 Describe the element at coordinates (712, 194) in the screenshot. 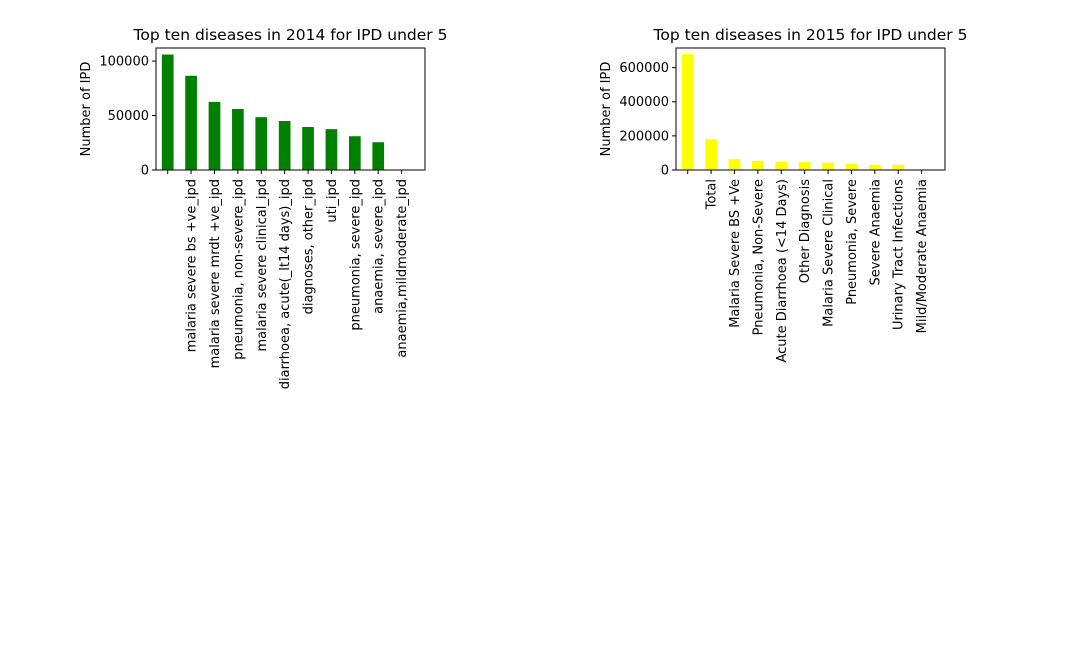

I see `x-tick-label: Total` at that location.